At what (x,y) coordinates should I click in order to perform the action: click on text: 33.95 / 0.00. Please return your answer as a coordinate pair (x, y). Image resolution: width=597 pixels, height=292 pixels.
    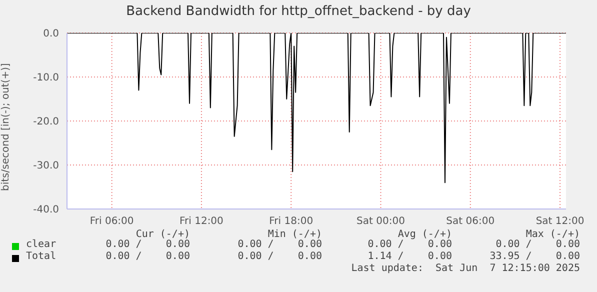
    Looking at the image, I should click on (535, 256).